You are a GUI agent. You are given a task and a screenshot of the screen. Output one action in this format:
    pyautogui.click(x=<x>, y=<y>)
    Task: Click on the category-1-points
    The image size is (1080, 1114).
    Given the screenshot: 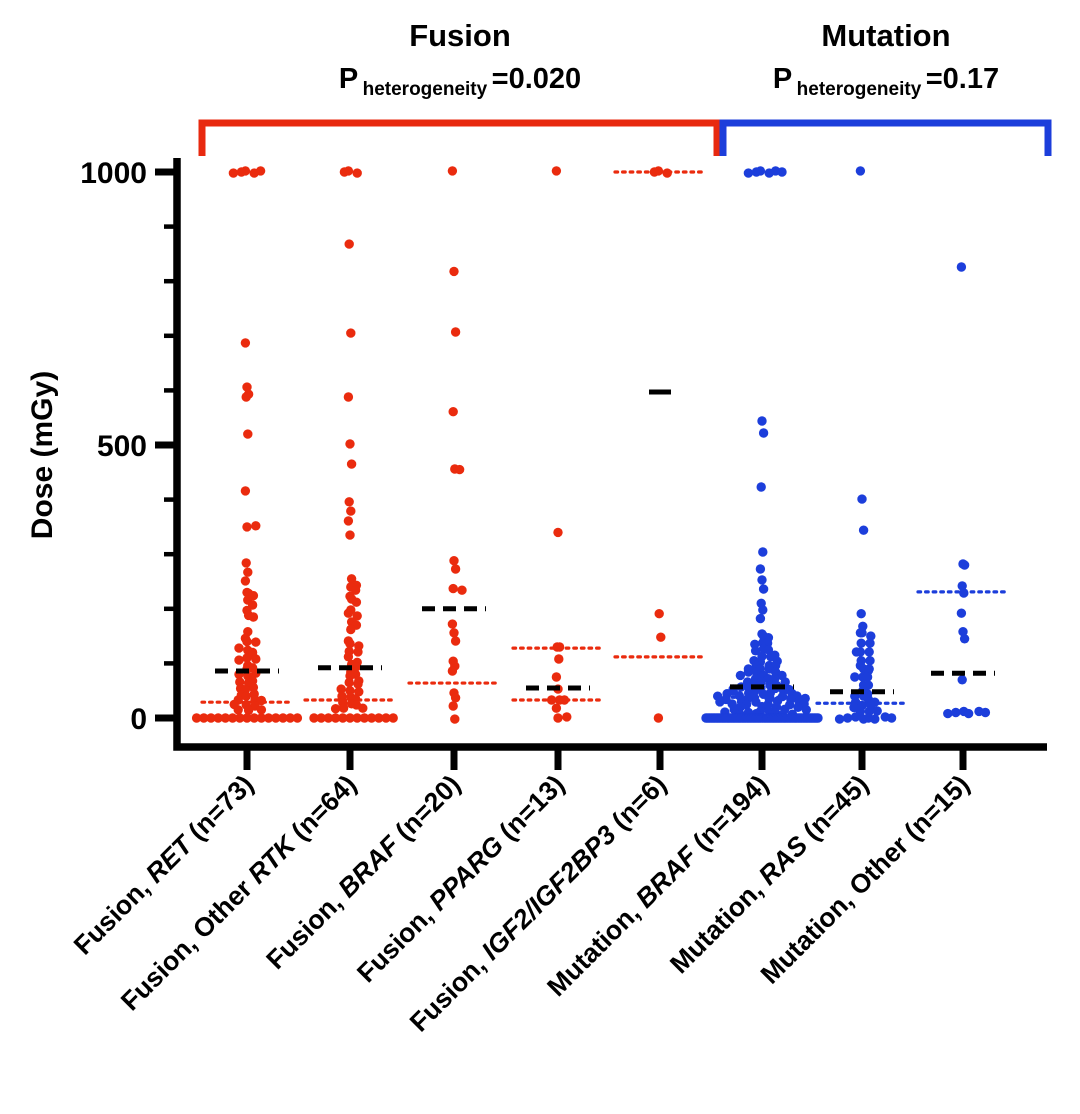 What is the action you would take?
    pyautogui.click(x=247, y=444)
    